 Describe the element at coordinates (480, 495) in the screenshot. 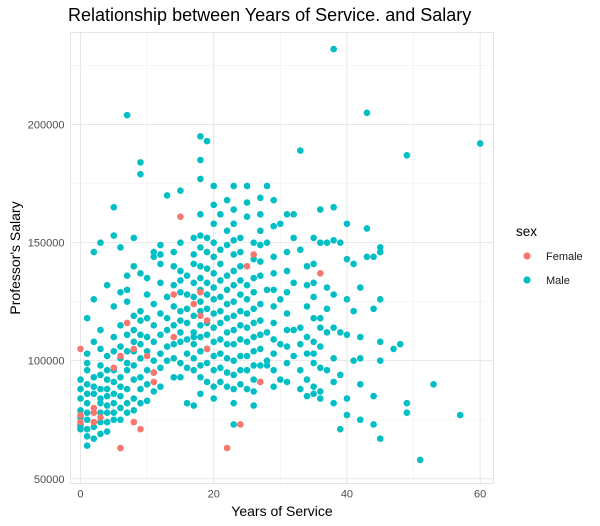

I see `x-tick-label: 60` at that location.